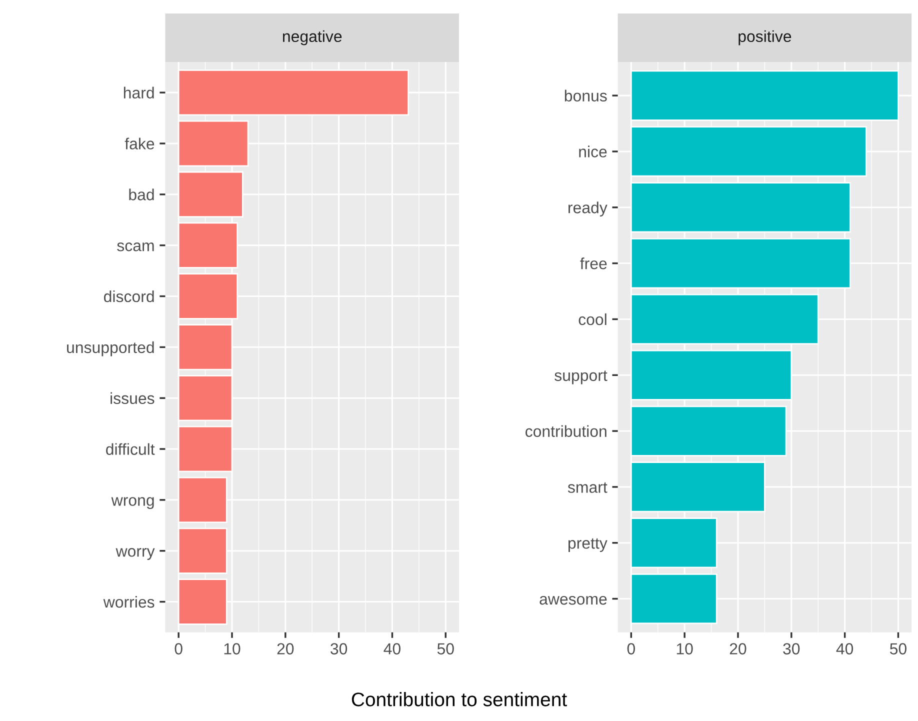 The image size is (918, 721). I want to click on y-tick-label: ready, so click(588, 209).